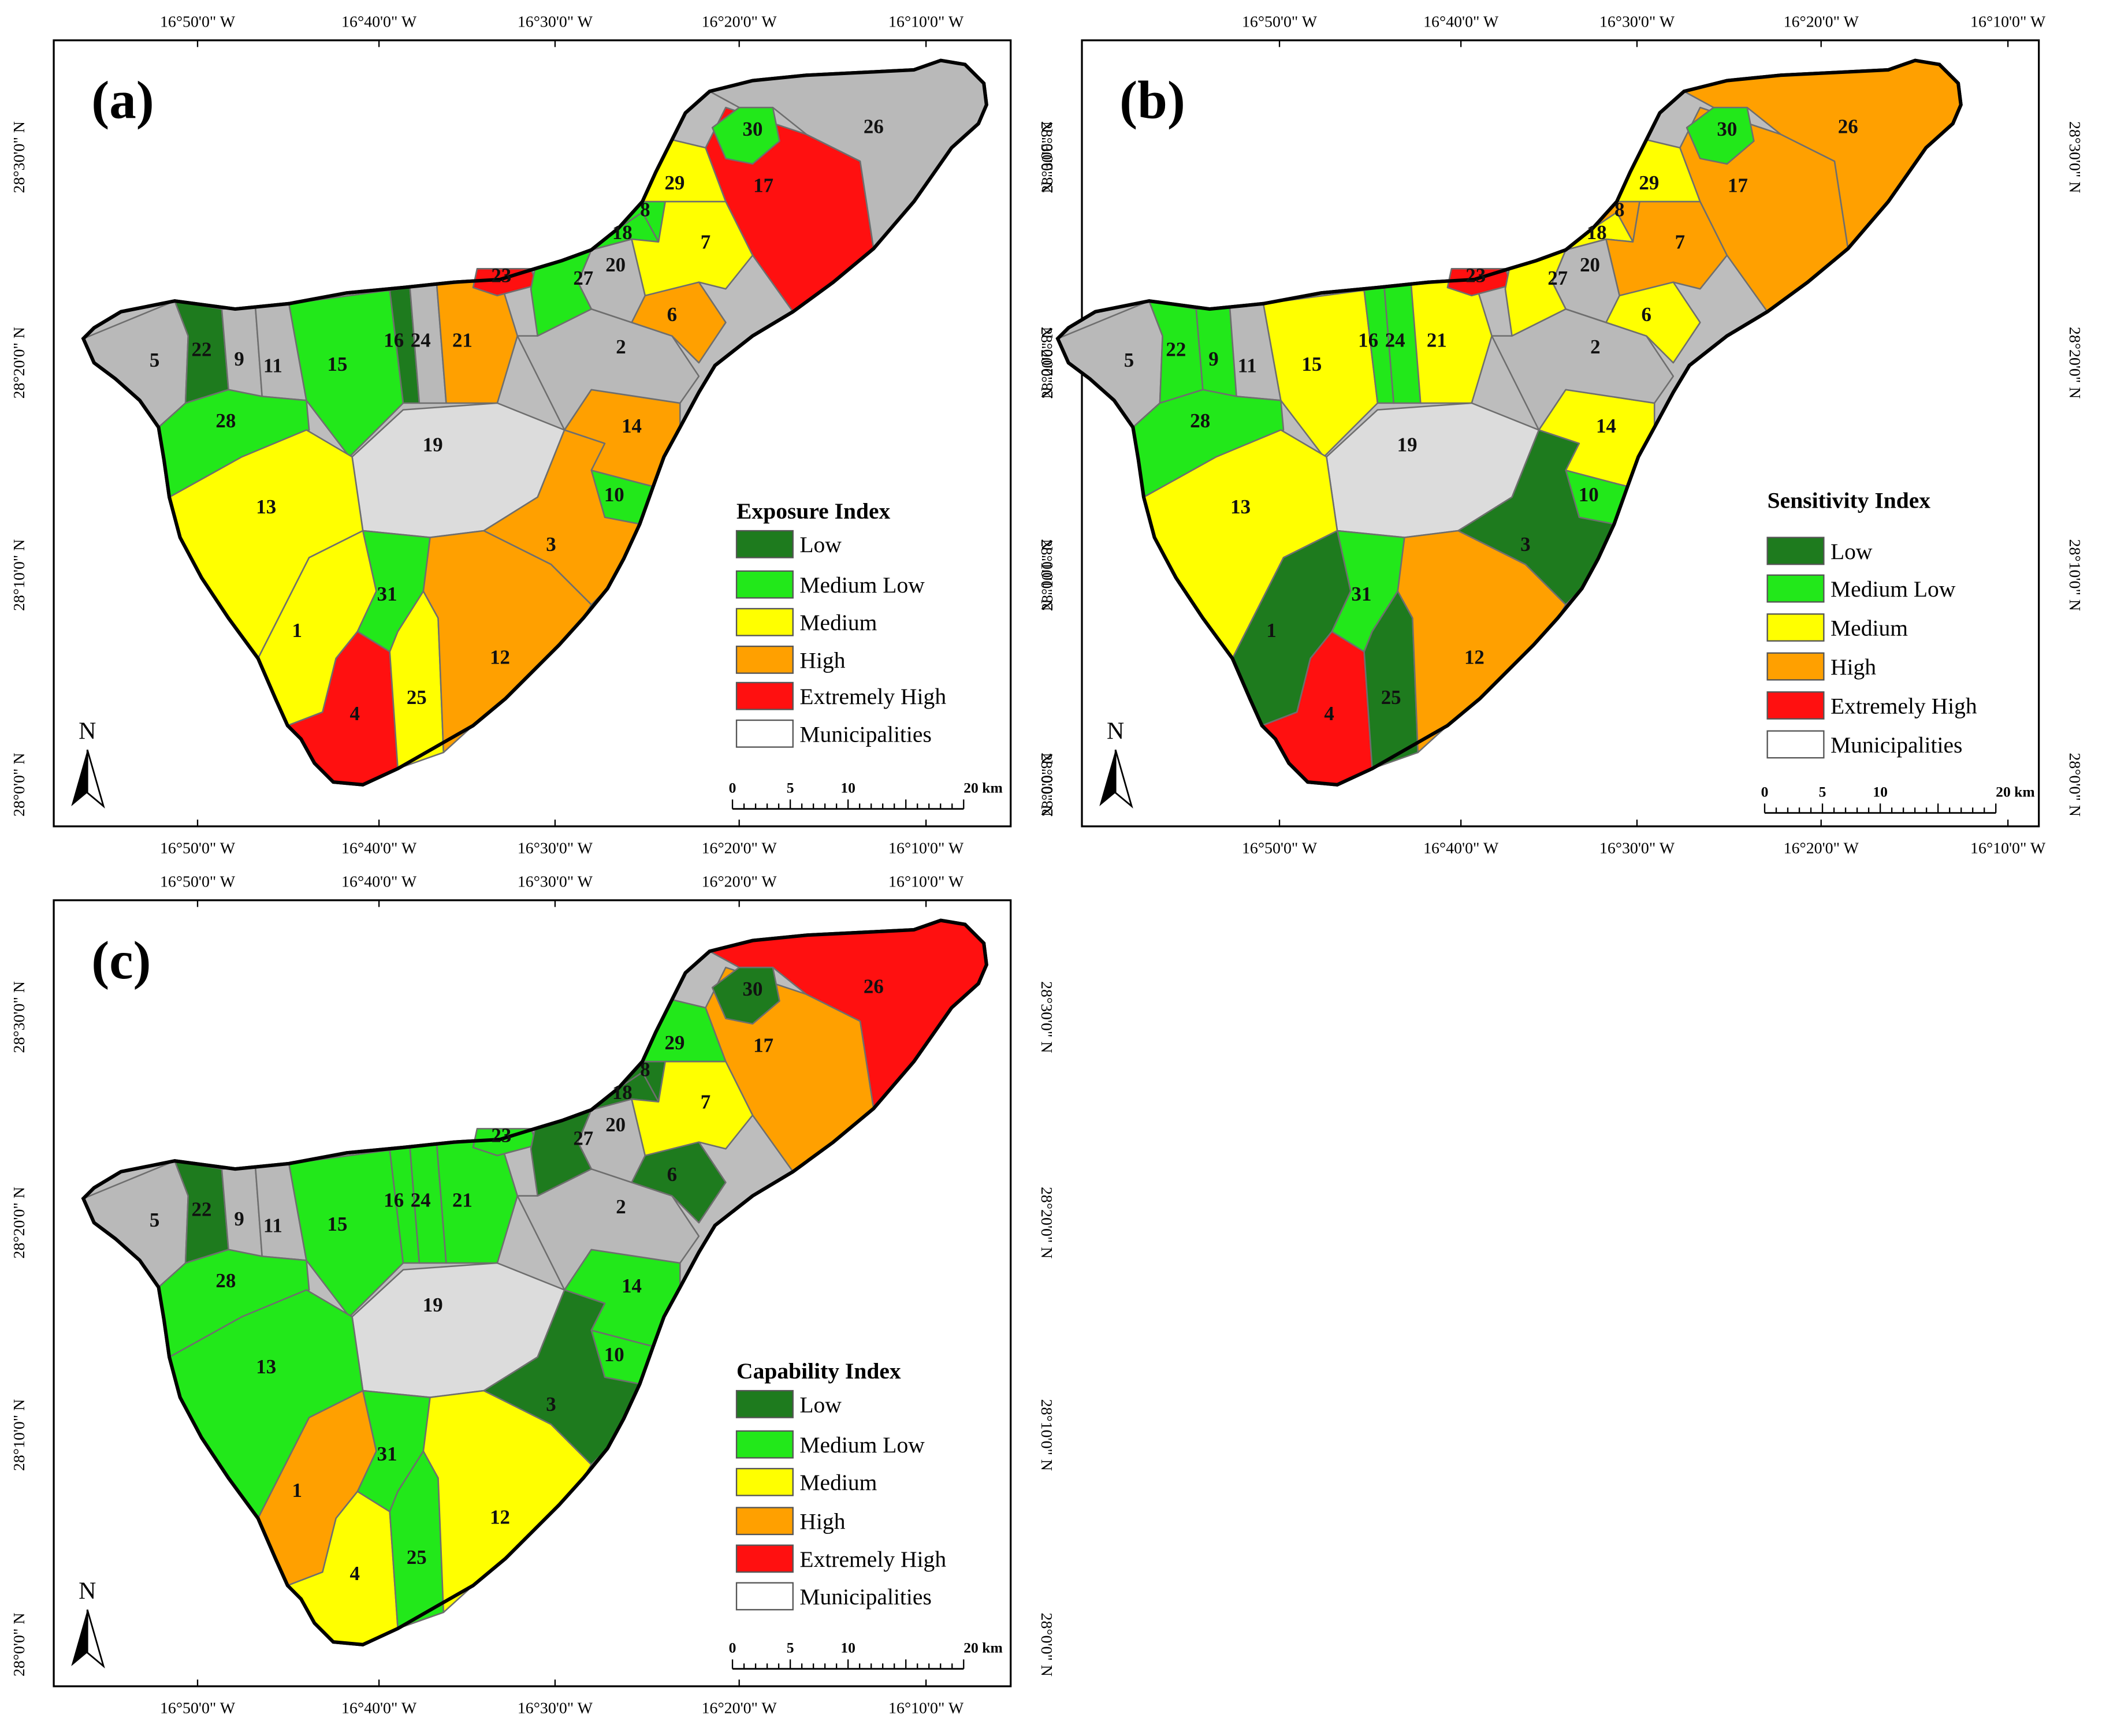  Describe the element at coordinates (764, 733) in the screenshot. I see `legend-swatch-municipalities` at that location.